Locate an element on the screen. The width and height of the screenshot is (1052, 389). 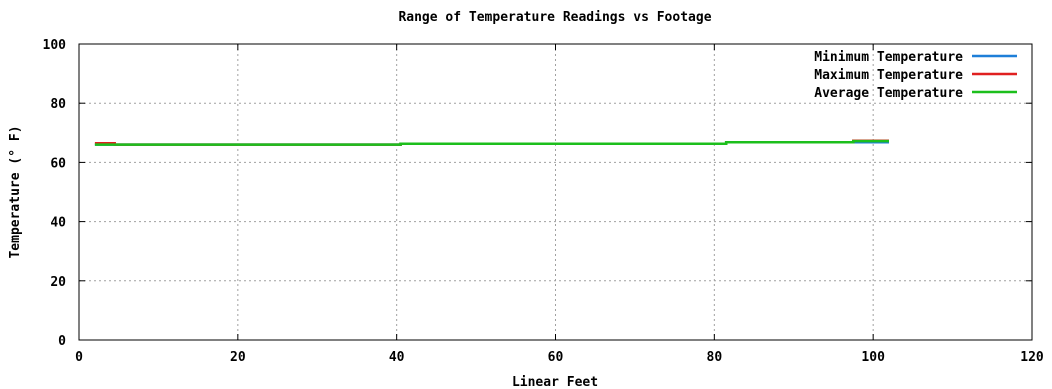
y-tick-label: 100 is located at coordinates (55, 45).